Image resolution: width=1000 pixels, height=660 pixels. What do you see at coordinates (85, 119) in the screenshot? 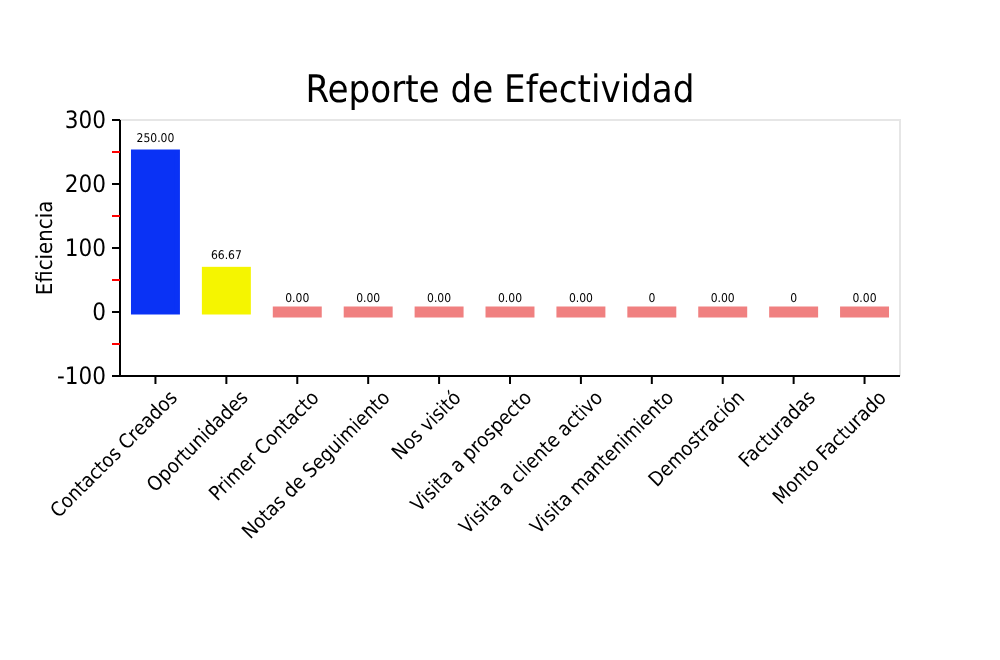
I see `y-tick-label: 300` at bounding box center [85, 119].